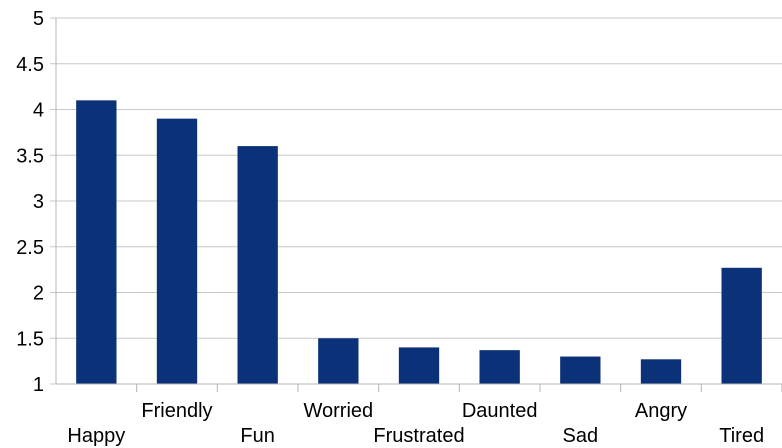 The height and width of the screenshot is (448, 782). Describe the element at coordinates (30, 248) in the screenshot. I see `y-tick-label-3: 2.5` at that location.